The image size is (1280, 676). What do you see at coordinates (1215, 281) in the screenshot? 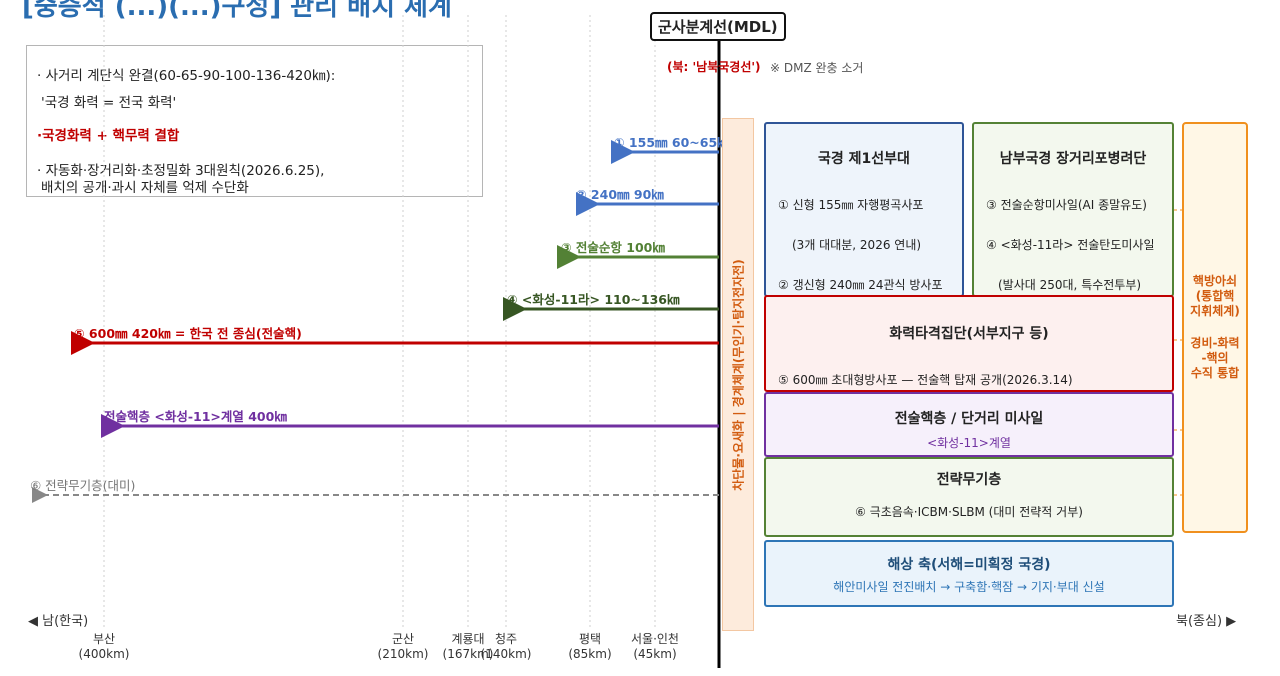
I see `nuclear-line-1: 핵방아쇠` at bounding box center [1215, 281].